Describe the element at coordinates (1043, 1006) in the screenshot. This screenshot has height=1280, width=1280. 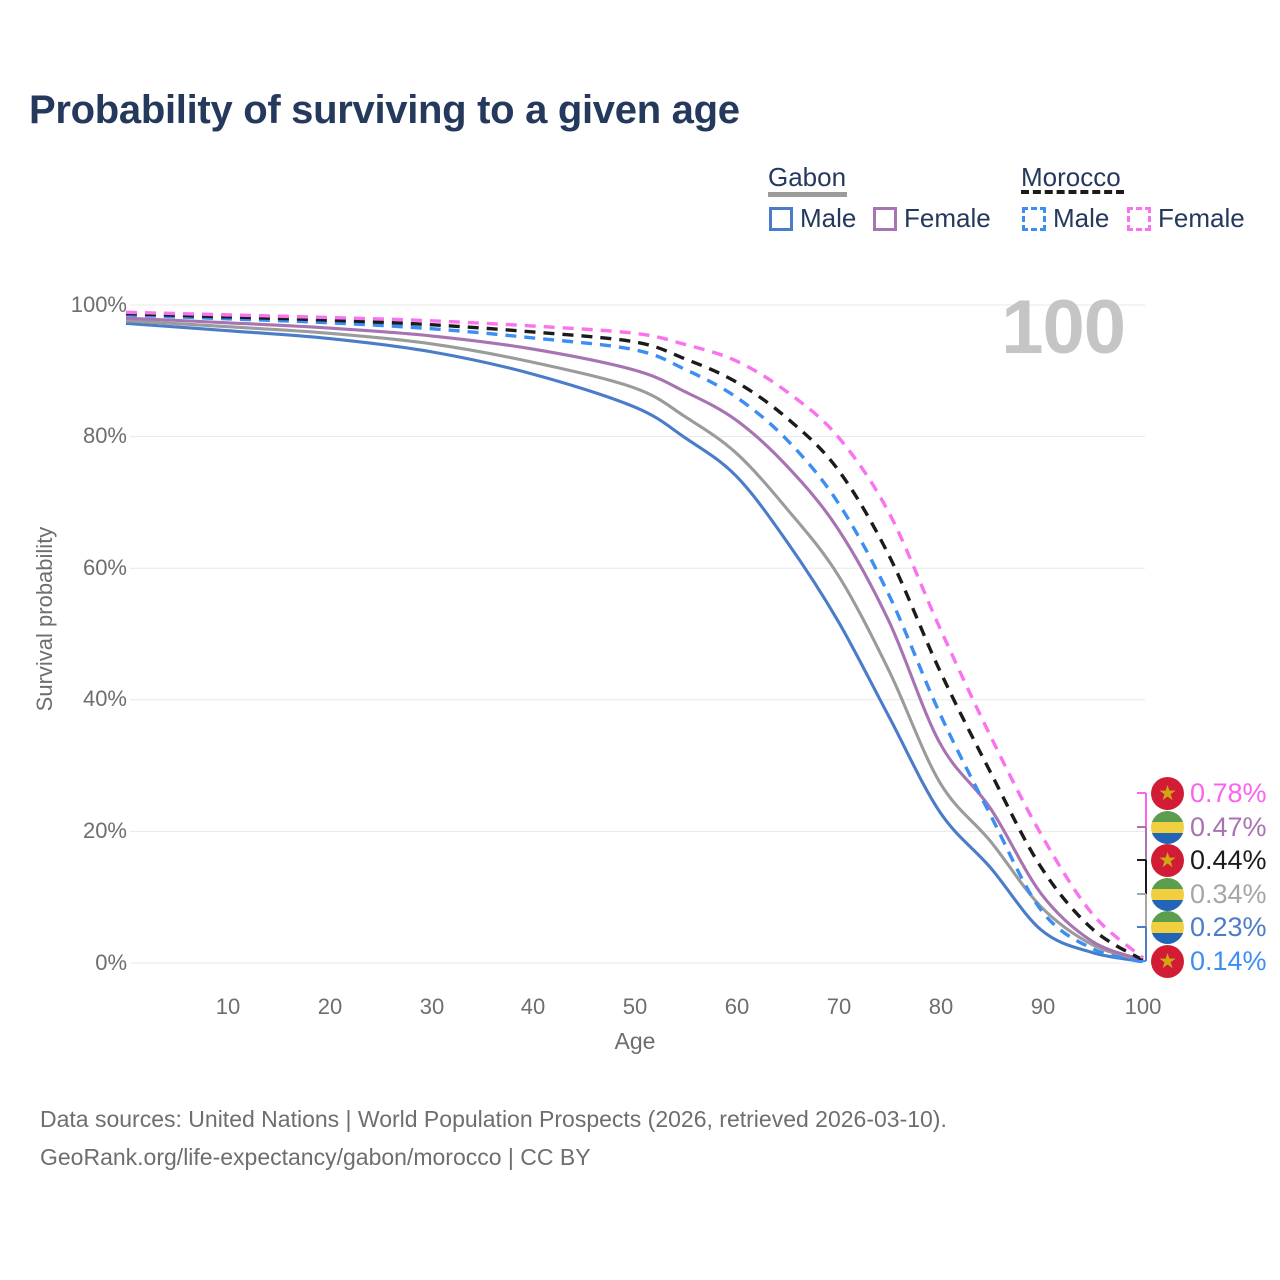
I see `x-tick-90: 90` at that location.